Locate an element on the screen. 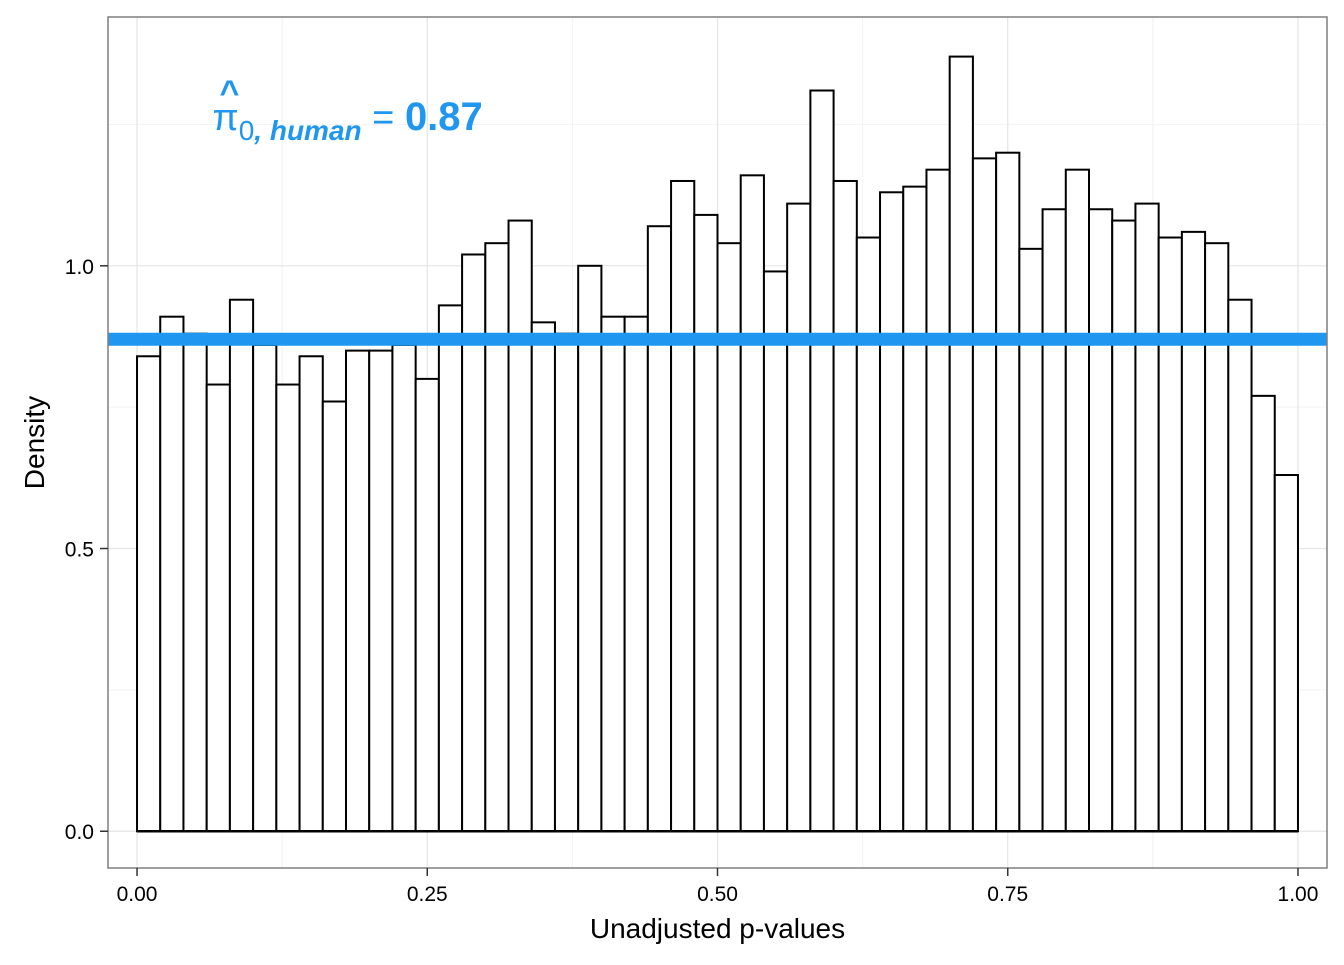  x-tick-label: 0.00 is located at coordinates (137, 894).